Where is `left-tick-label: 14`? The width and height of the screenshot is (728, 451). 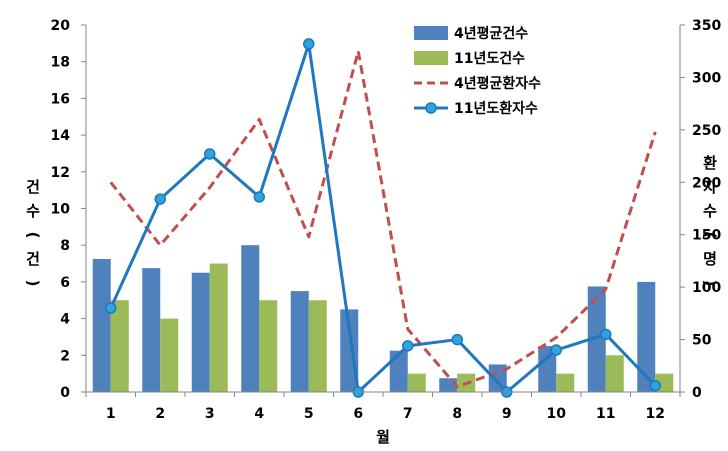
left-tick-label: 14 is located at coordinates (61, 136).